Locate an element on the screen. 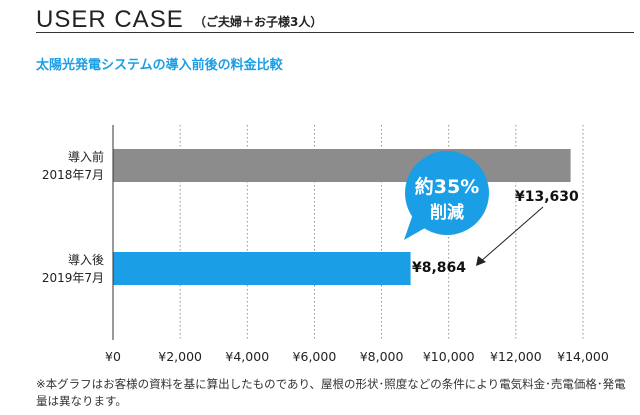 The height and width of the screenshot is (415, 640). x-tick-label: ¥4,000 is located at coordinates (247, 356).